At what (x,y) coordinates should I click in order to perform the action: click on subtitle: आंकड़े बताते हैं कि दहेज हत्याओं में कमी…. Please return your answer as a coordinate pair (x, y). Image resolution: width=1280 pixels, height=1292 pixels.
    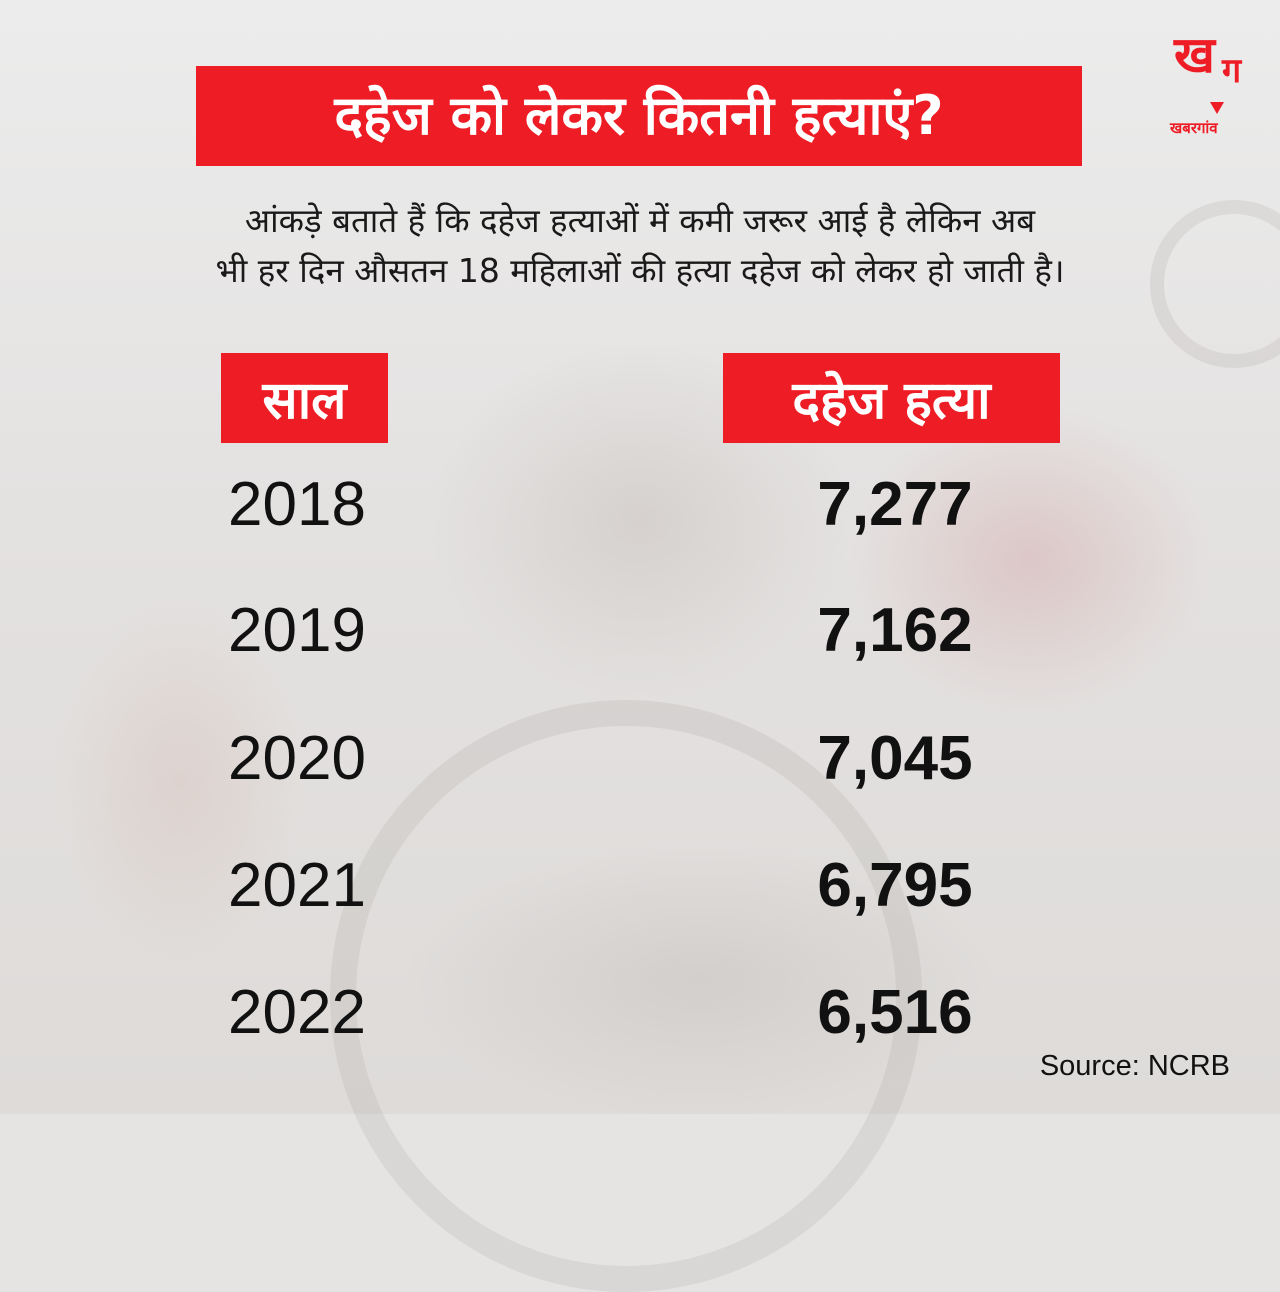
    Looking at the image, I should click on (640, 246).